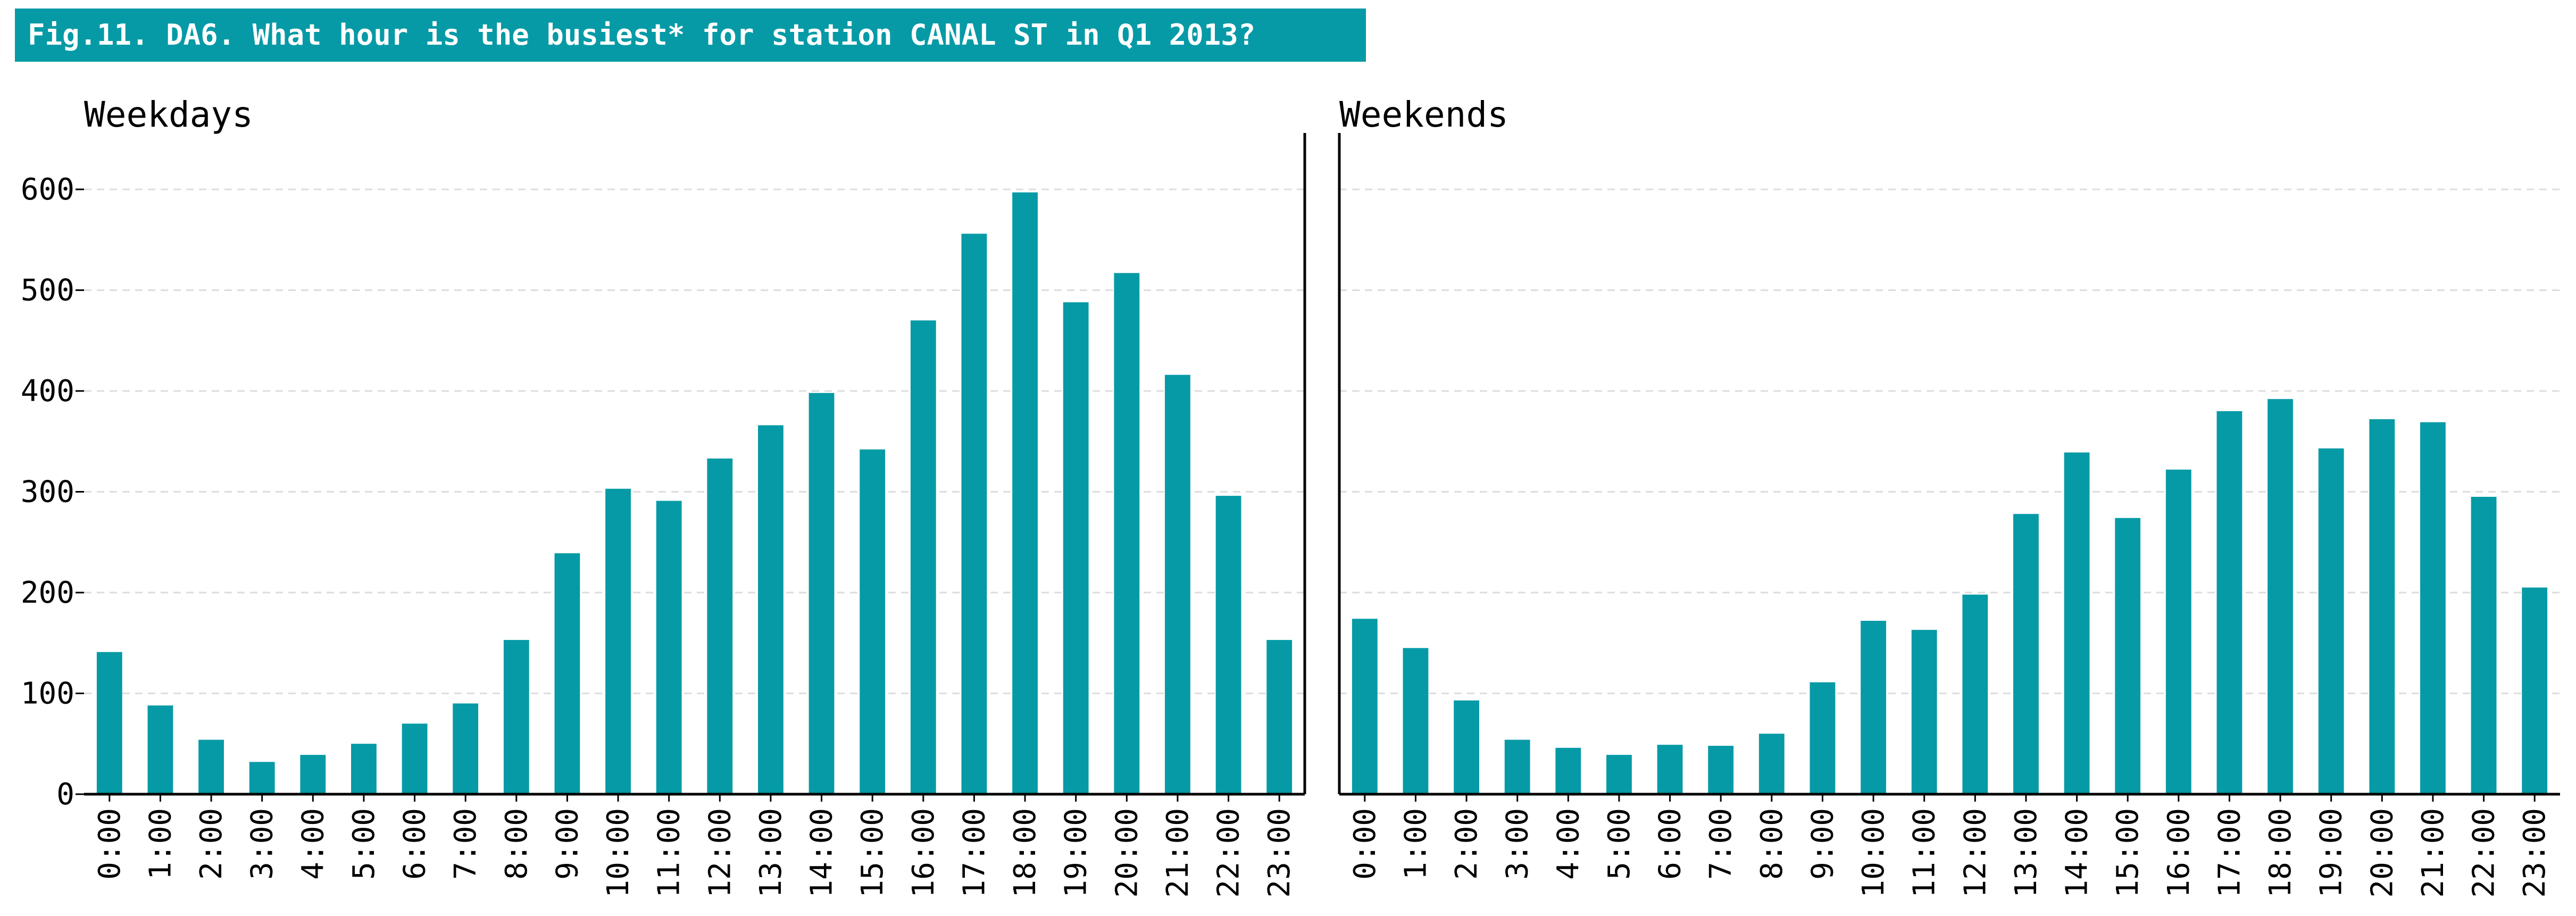  What do you see at coordinates (1874, 853) in the screenshot?
I see `x-tick-label: 10:00` at bounding box center [1874, 853].